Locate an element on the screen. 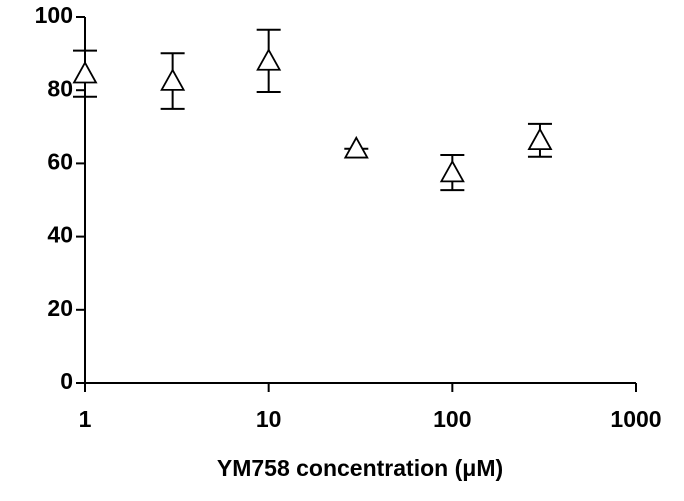  x-tick-label: 1 is located at coordinates (85, 419).